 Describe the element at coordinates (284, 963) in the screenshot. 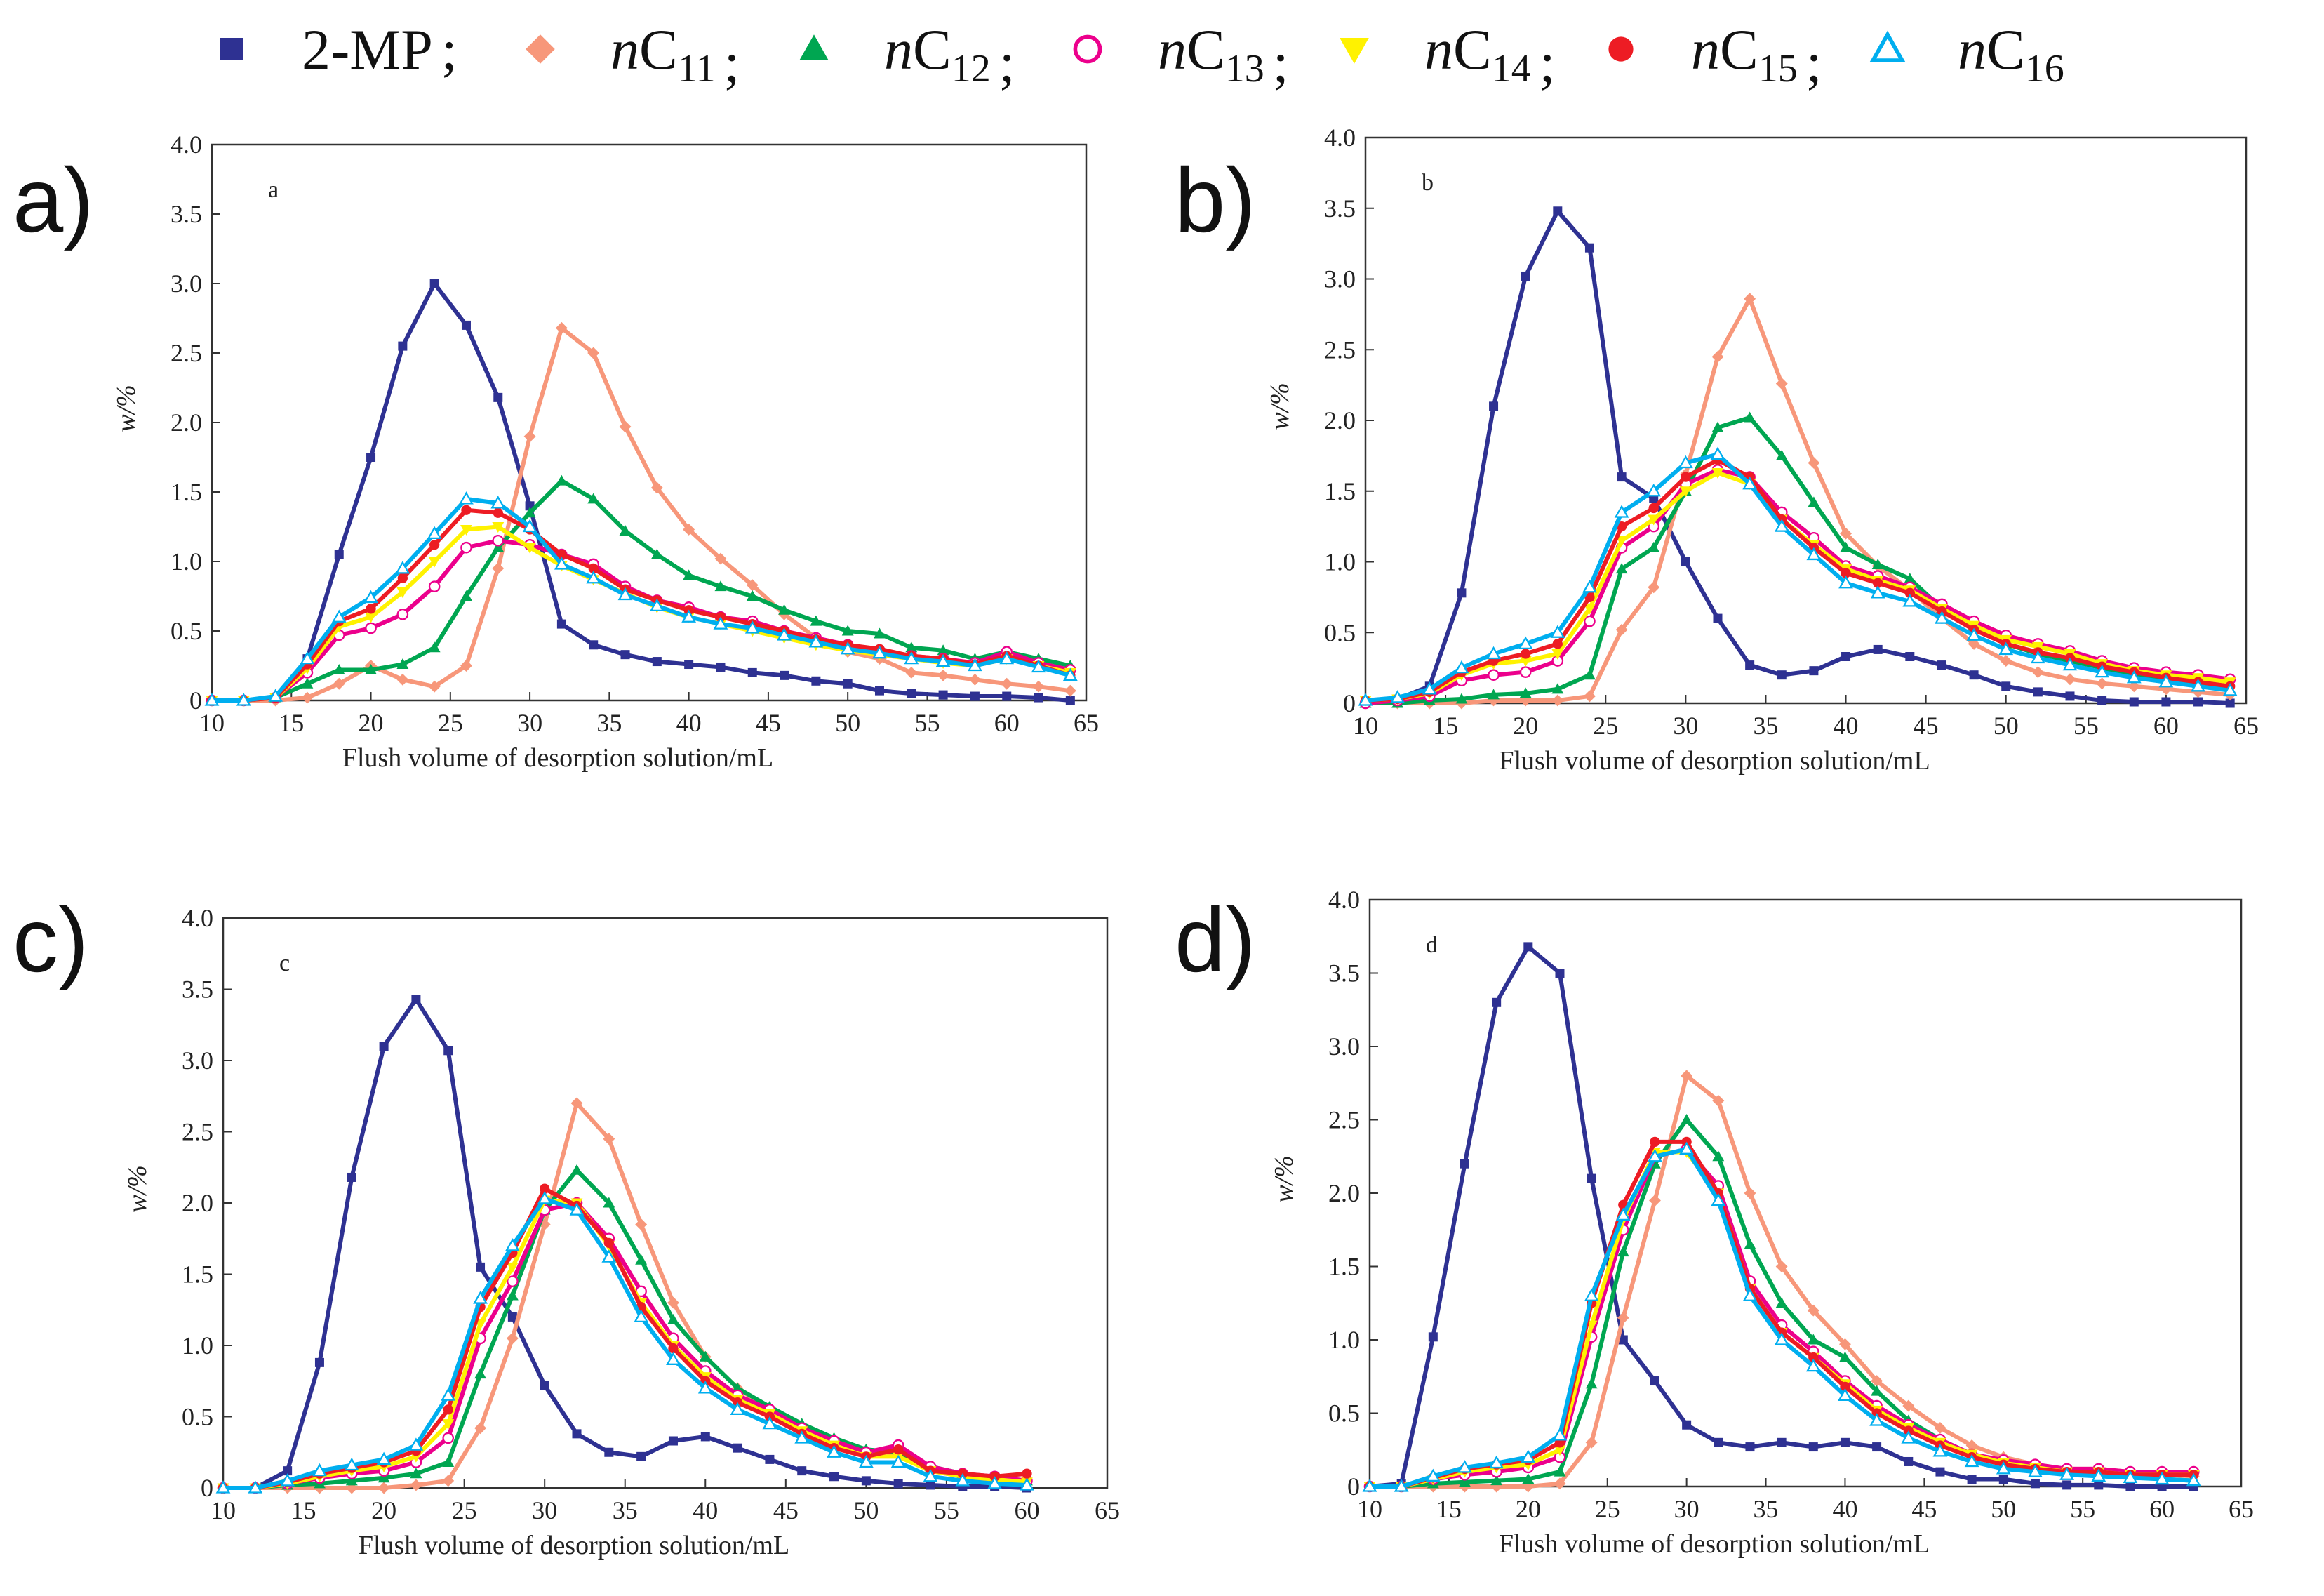

I see `inner-panel-label: c` at that location.